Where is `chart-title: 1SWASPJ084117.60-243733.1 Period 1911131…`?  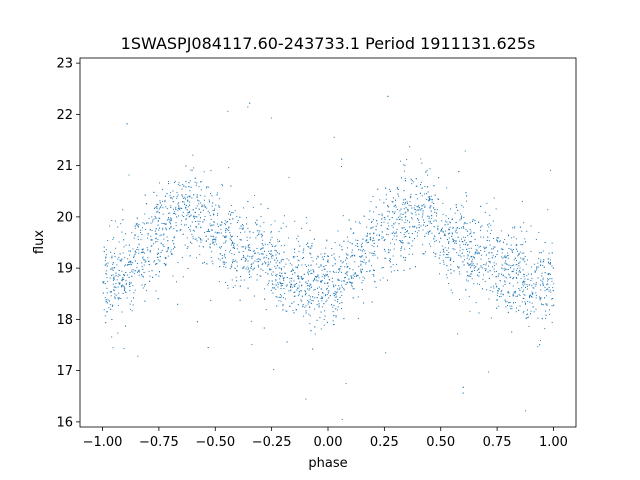
chart-title: 1SWASPJ084117.60-243733.1 Period 1911131… is located at coordinates (328, 43).